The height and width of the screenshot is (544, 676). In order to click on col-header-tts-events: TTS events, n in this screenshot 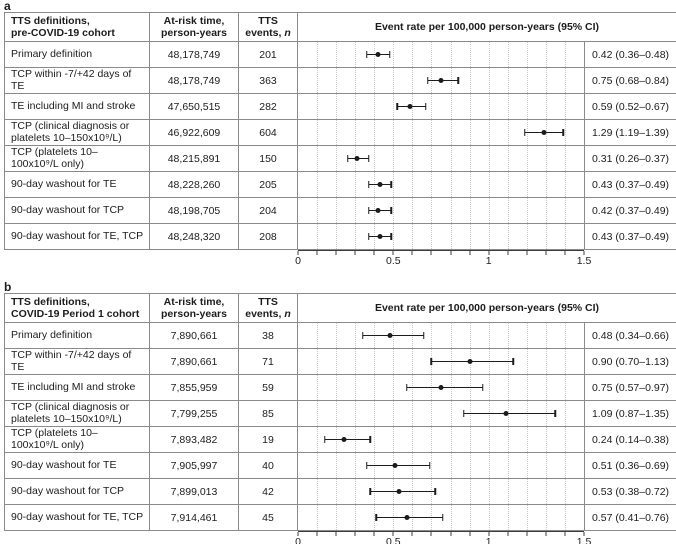, I will do `click(268, 27)`.